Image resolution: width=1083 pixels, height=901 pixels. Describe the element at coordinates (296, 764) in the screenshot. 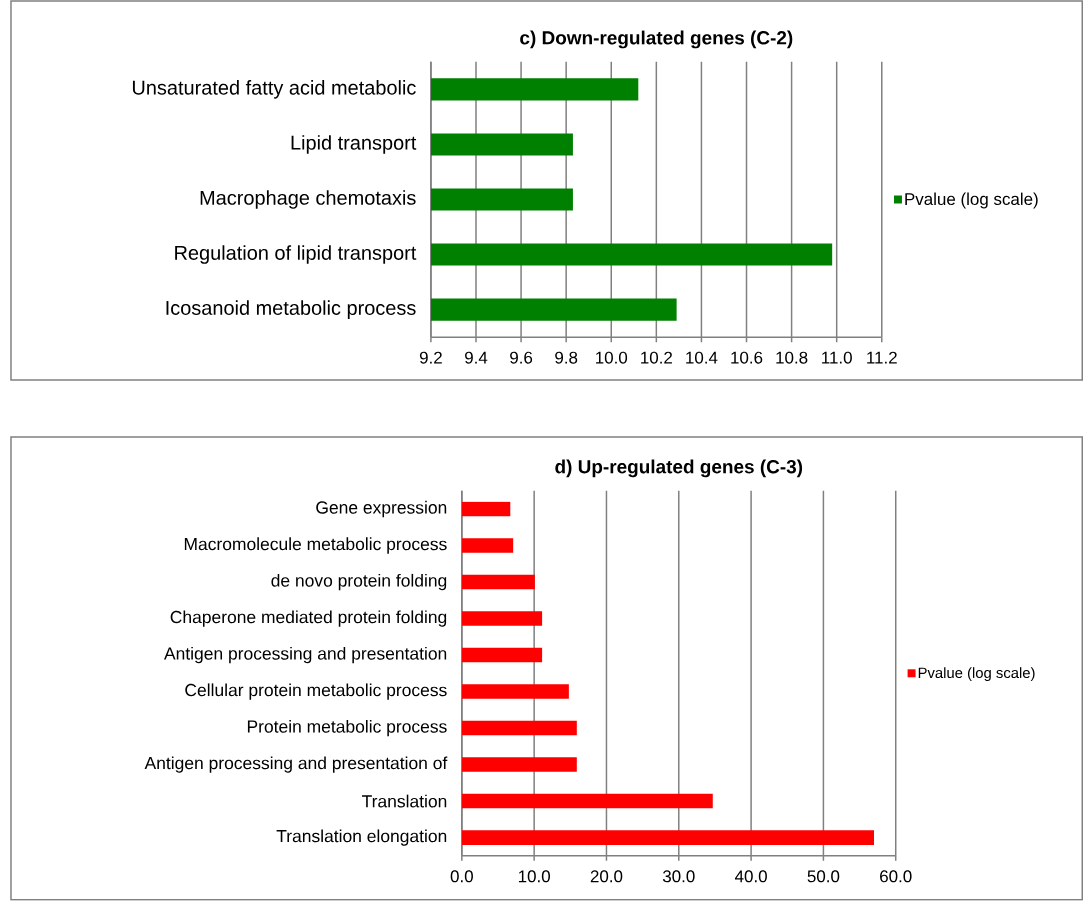

I see `y-tick-label: Antigen processing and presentation of` at that location.